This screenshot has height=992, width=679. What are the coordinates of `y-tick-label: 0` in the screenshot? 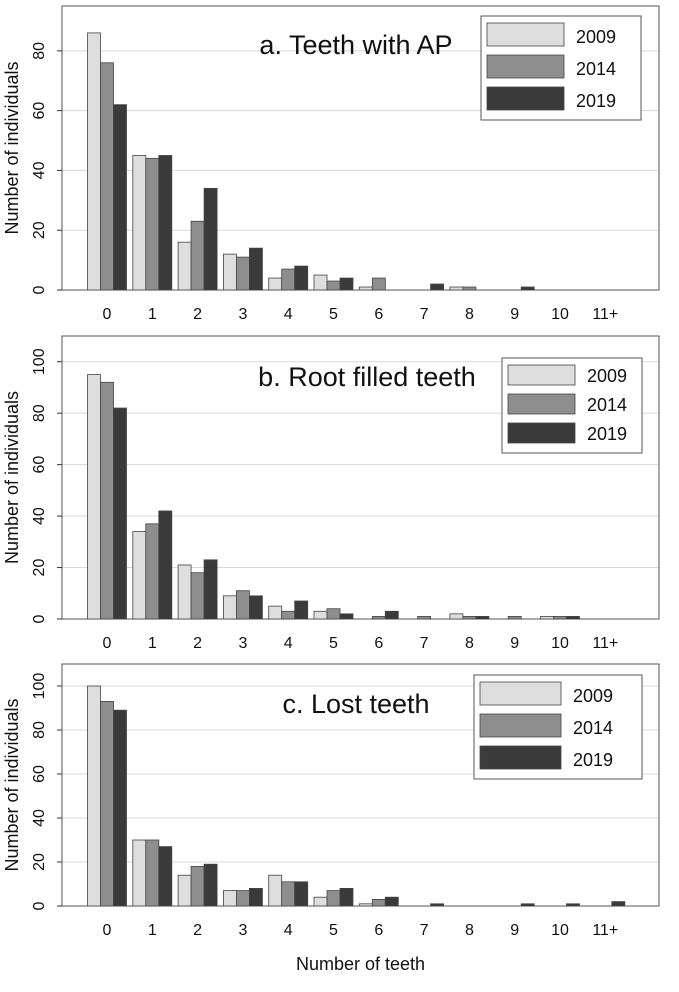 It's located at (39, 289).